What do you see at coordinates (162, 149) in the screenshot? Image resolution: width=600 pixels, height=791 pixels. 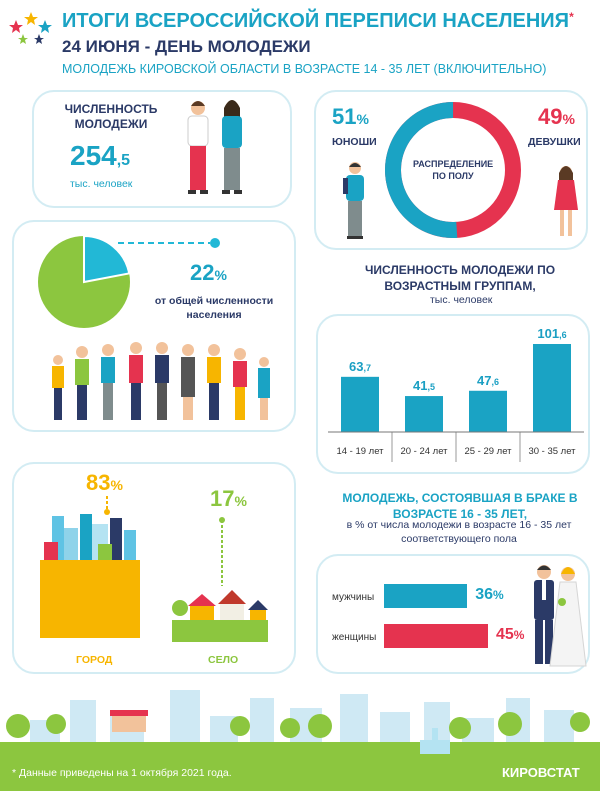 I see `youth-count-card: ЧИСЛЕННОСТЬ МОЛОДЕЖИ 254,5 тыс. человек` at bounding box center [162, 149].